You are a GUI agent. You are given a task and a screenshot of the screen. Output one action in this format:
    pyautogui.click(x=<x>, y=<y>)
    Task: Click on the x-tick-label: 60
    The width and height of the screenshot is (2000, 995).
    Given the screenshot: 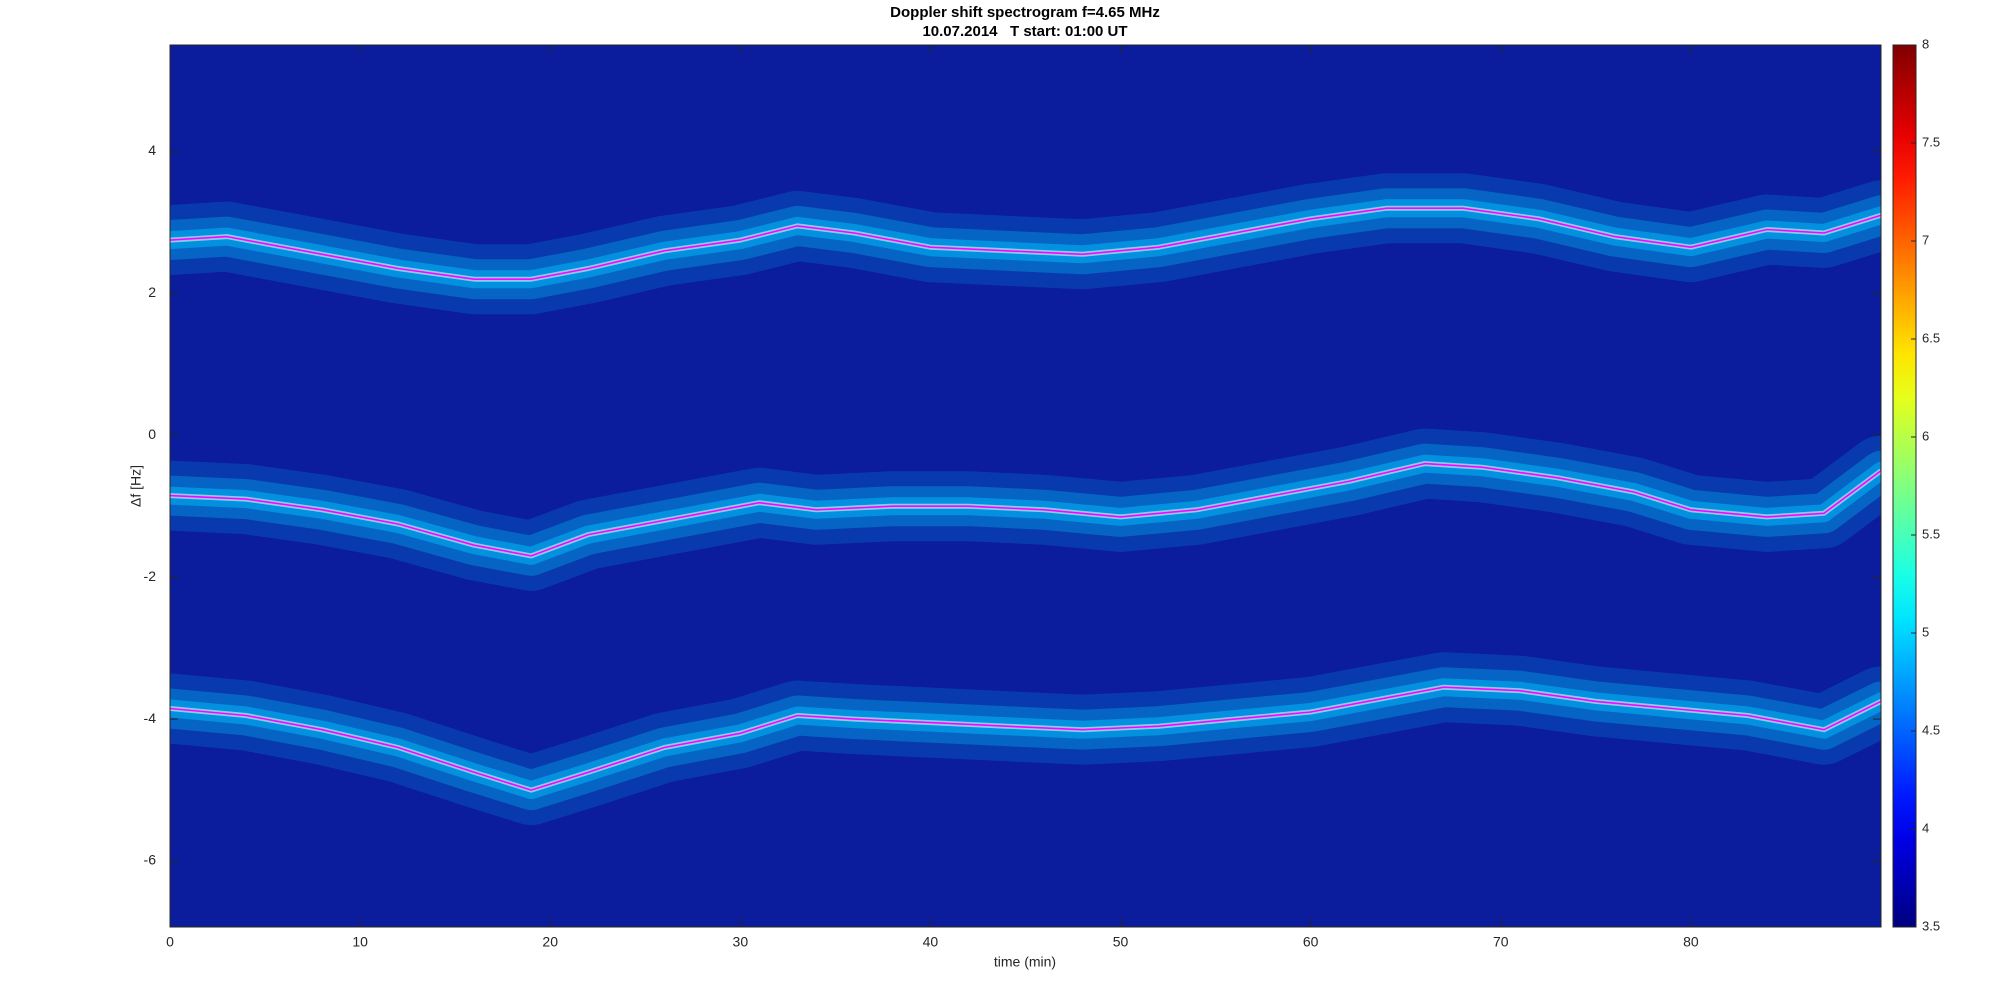 What is the action you would take?
    pyautogui.click(x=1311, y=942)
    